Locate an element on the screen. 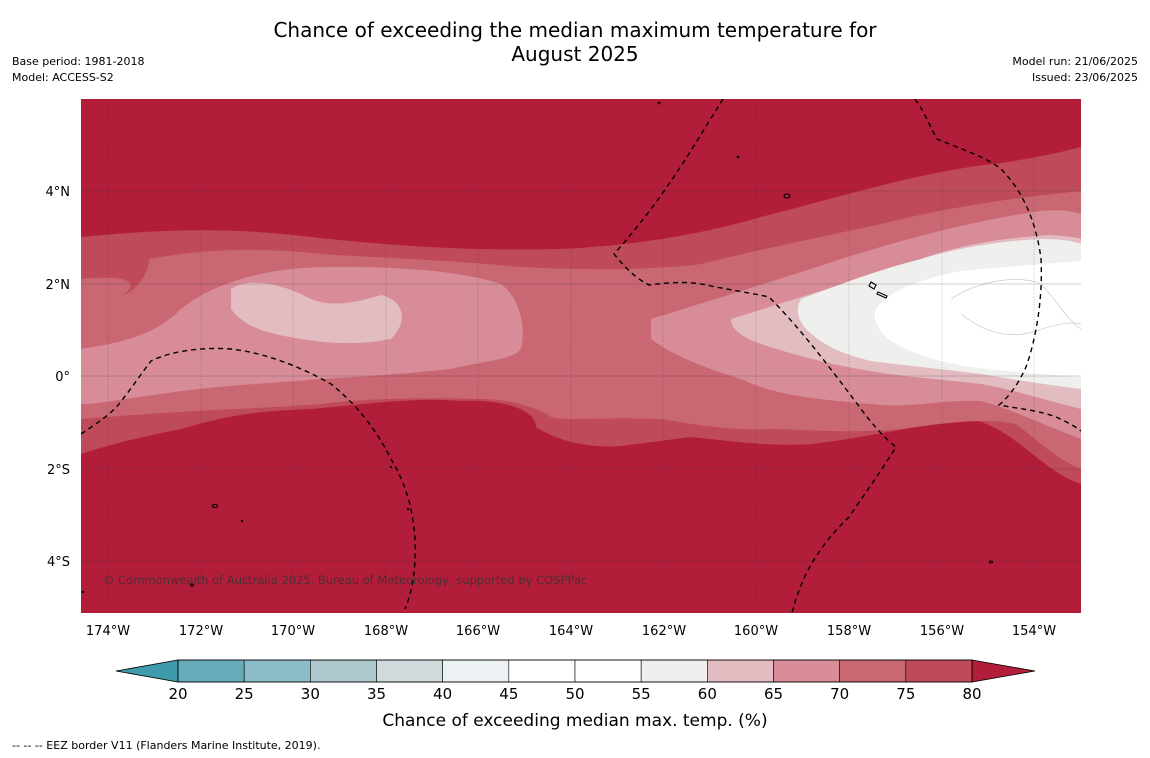  colorbar-tick-label: 70 is located at coordinates (839, 694).